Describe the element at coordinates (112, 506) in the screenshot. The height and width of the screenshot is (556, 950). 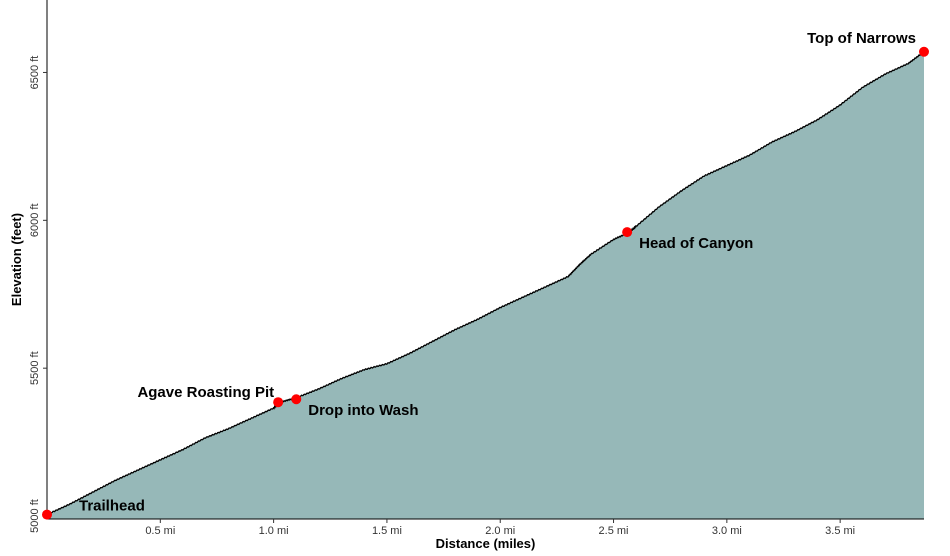
I see `waypoint-label: Trailhead` at that location.